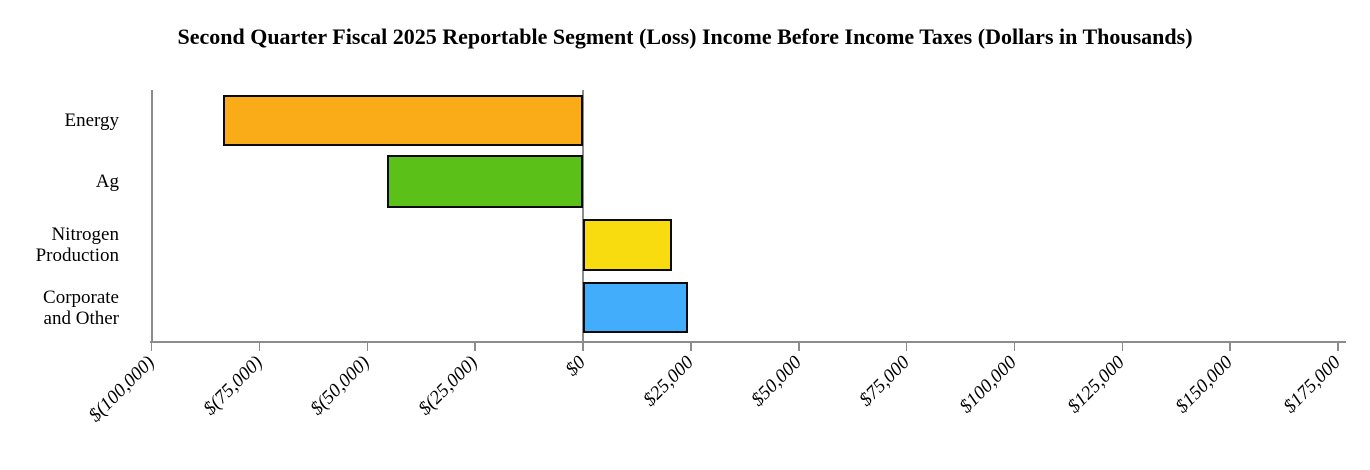 This screenshot has height=470, width=1370. Describe the element at coordinates (627, 245) in the screenshot. I see `bar-nitrogen-production` at that location.